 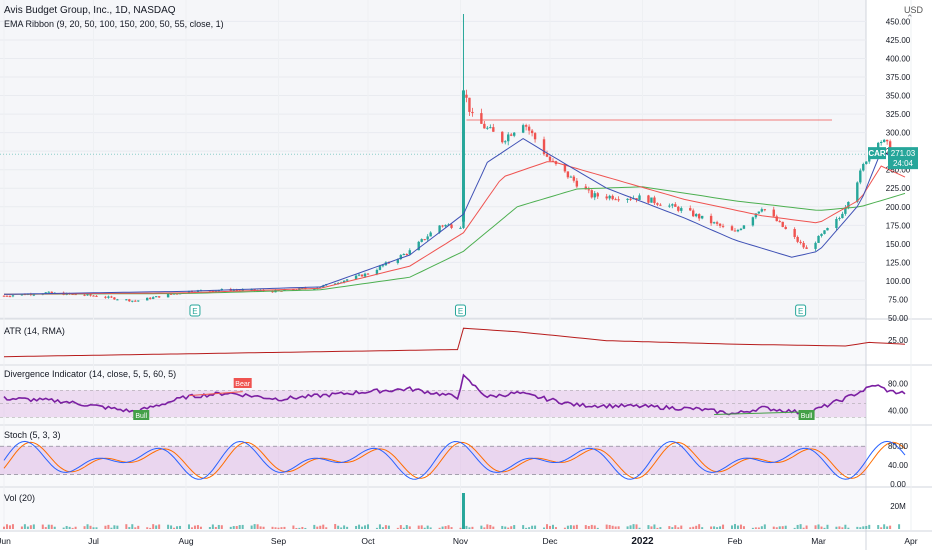 What do you see at coordinates (898, 506) in the screenshot?
I see `volume-tick-label: 20M` at bounding box center [898, 506].